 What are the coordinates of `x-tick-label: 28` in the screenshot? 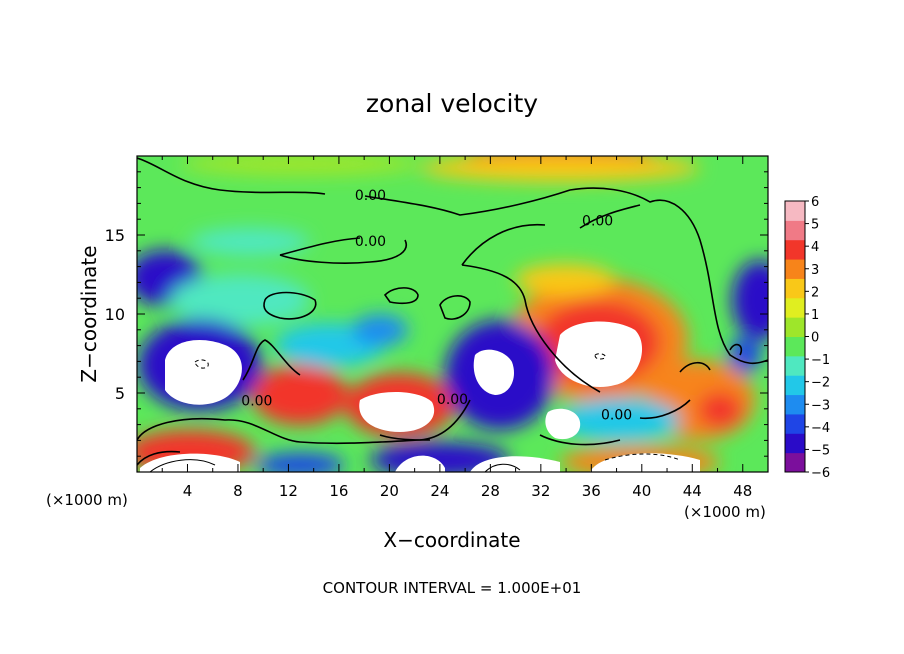 It's located at (490, 491).